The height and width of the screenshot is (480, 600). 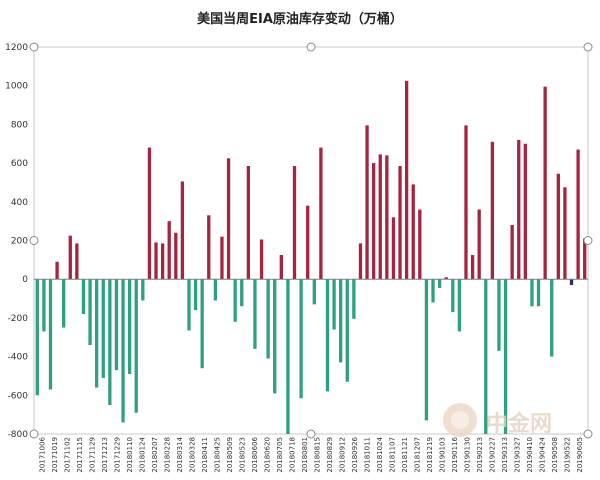 I want to click on y-tick-label: -800, so click(x=18, y=435).